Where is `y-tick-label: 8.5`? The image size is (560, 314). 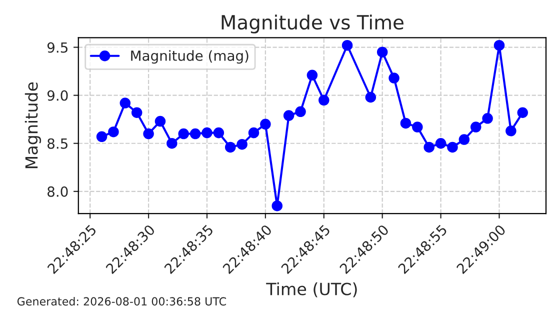 y-tick-label: 8.5 is located at coordinates (58, 143).